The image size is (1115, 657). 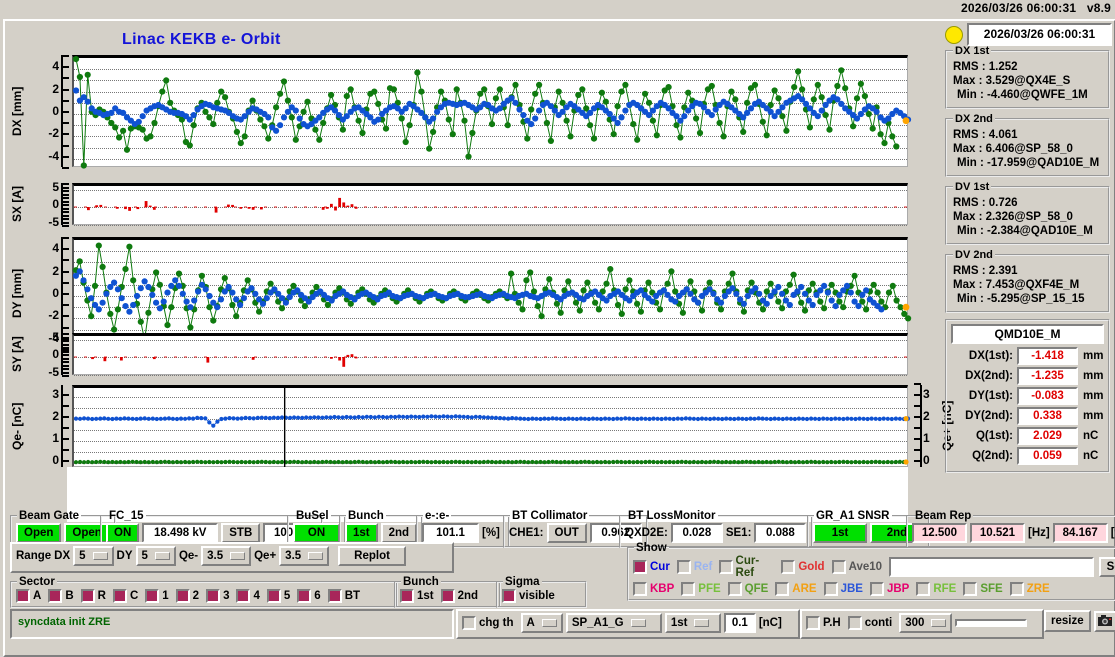 What do you see at coordinates (492, 292) in the screenshot?
I see `chart-series-dy` at bounding box center [492, 292].